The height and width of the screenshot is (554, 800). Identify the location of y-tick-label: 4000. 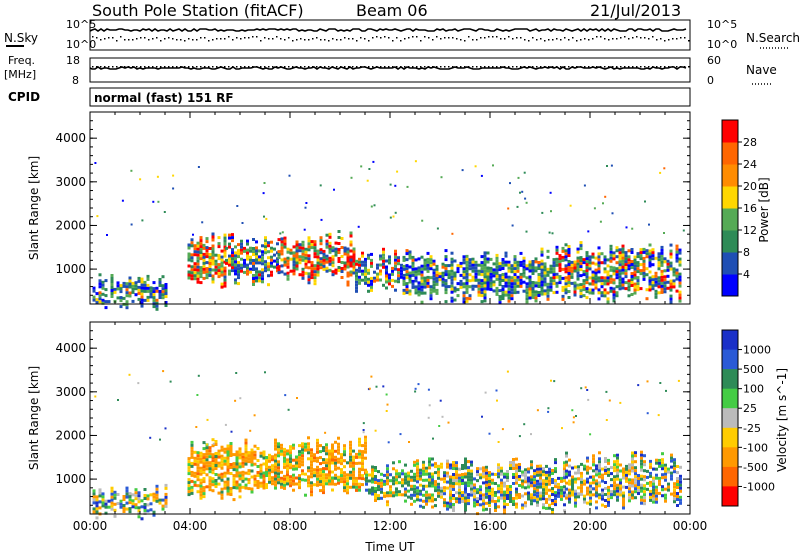
(70, 348).